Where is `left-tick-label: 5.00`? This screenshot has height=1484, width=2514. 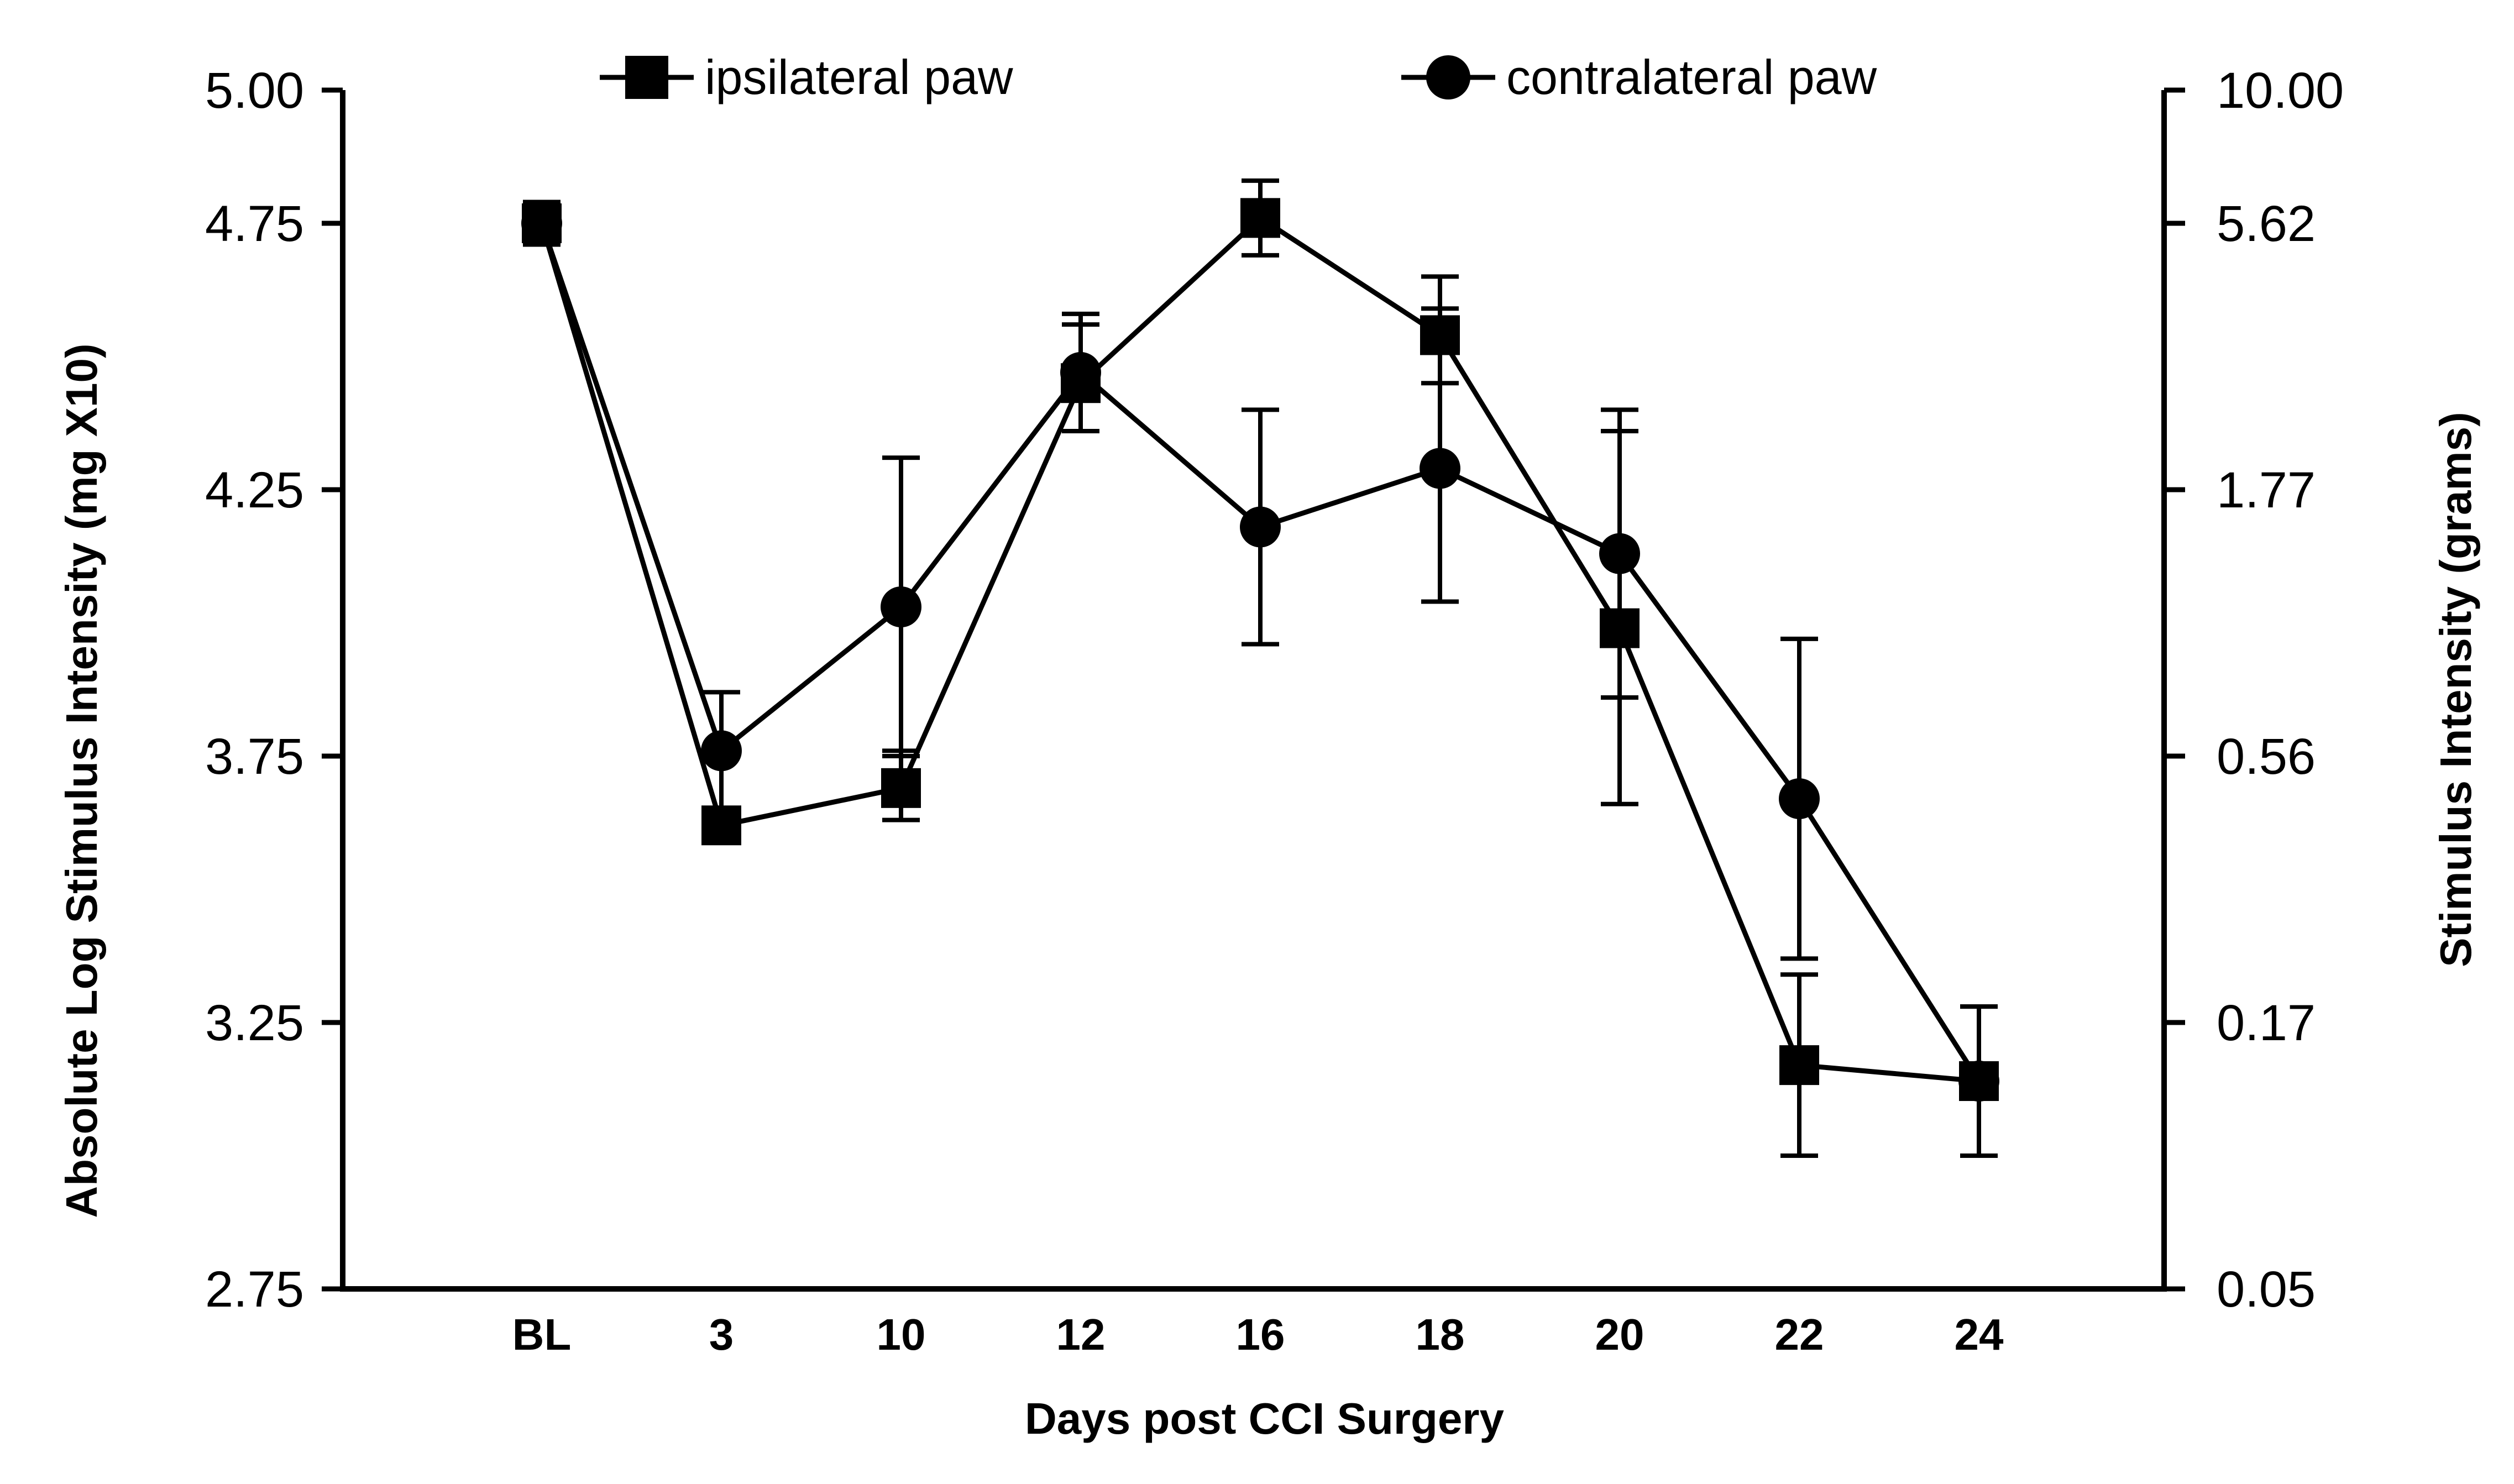 left-tick-label: 5.00 is located at coordinates (254, 90).